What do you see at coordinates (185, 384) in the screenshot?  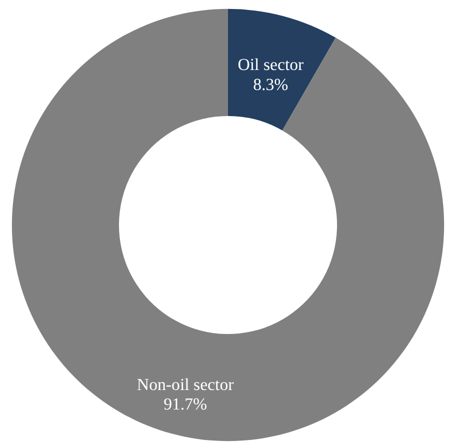 I see `slice-label: Non-oil sector` at bounding box center [185, 384].